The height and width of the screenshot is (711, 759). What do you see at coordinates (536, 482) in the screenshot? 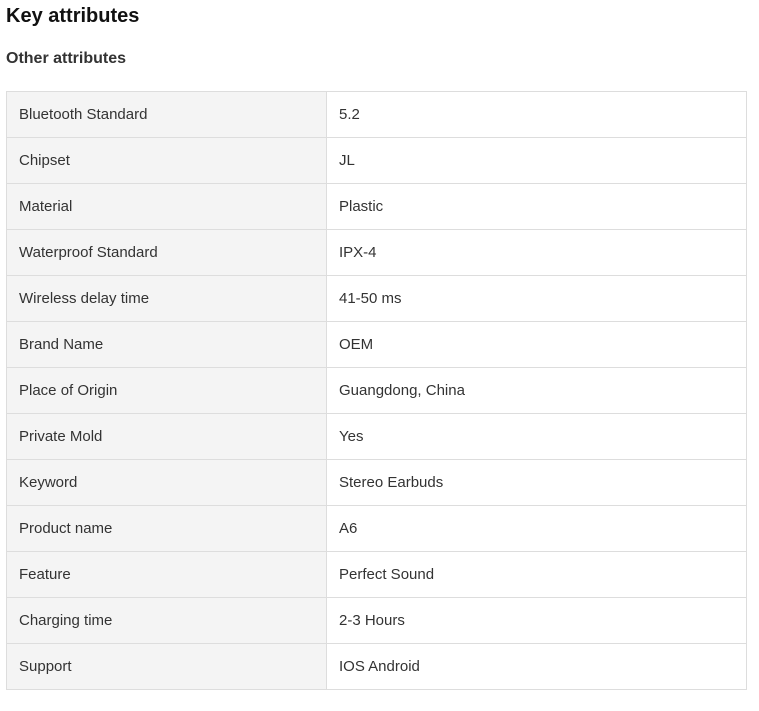
I see `attribute-value: Stereo Earbuds` at bounding box center [536, 482].